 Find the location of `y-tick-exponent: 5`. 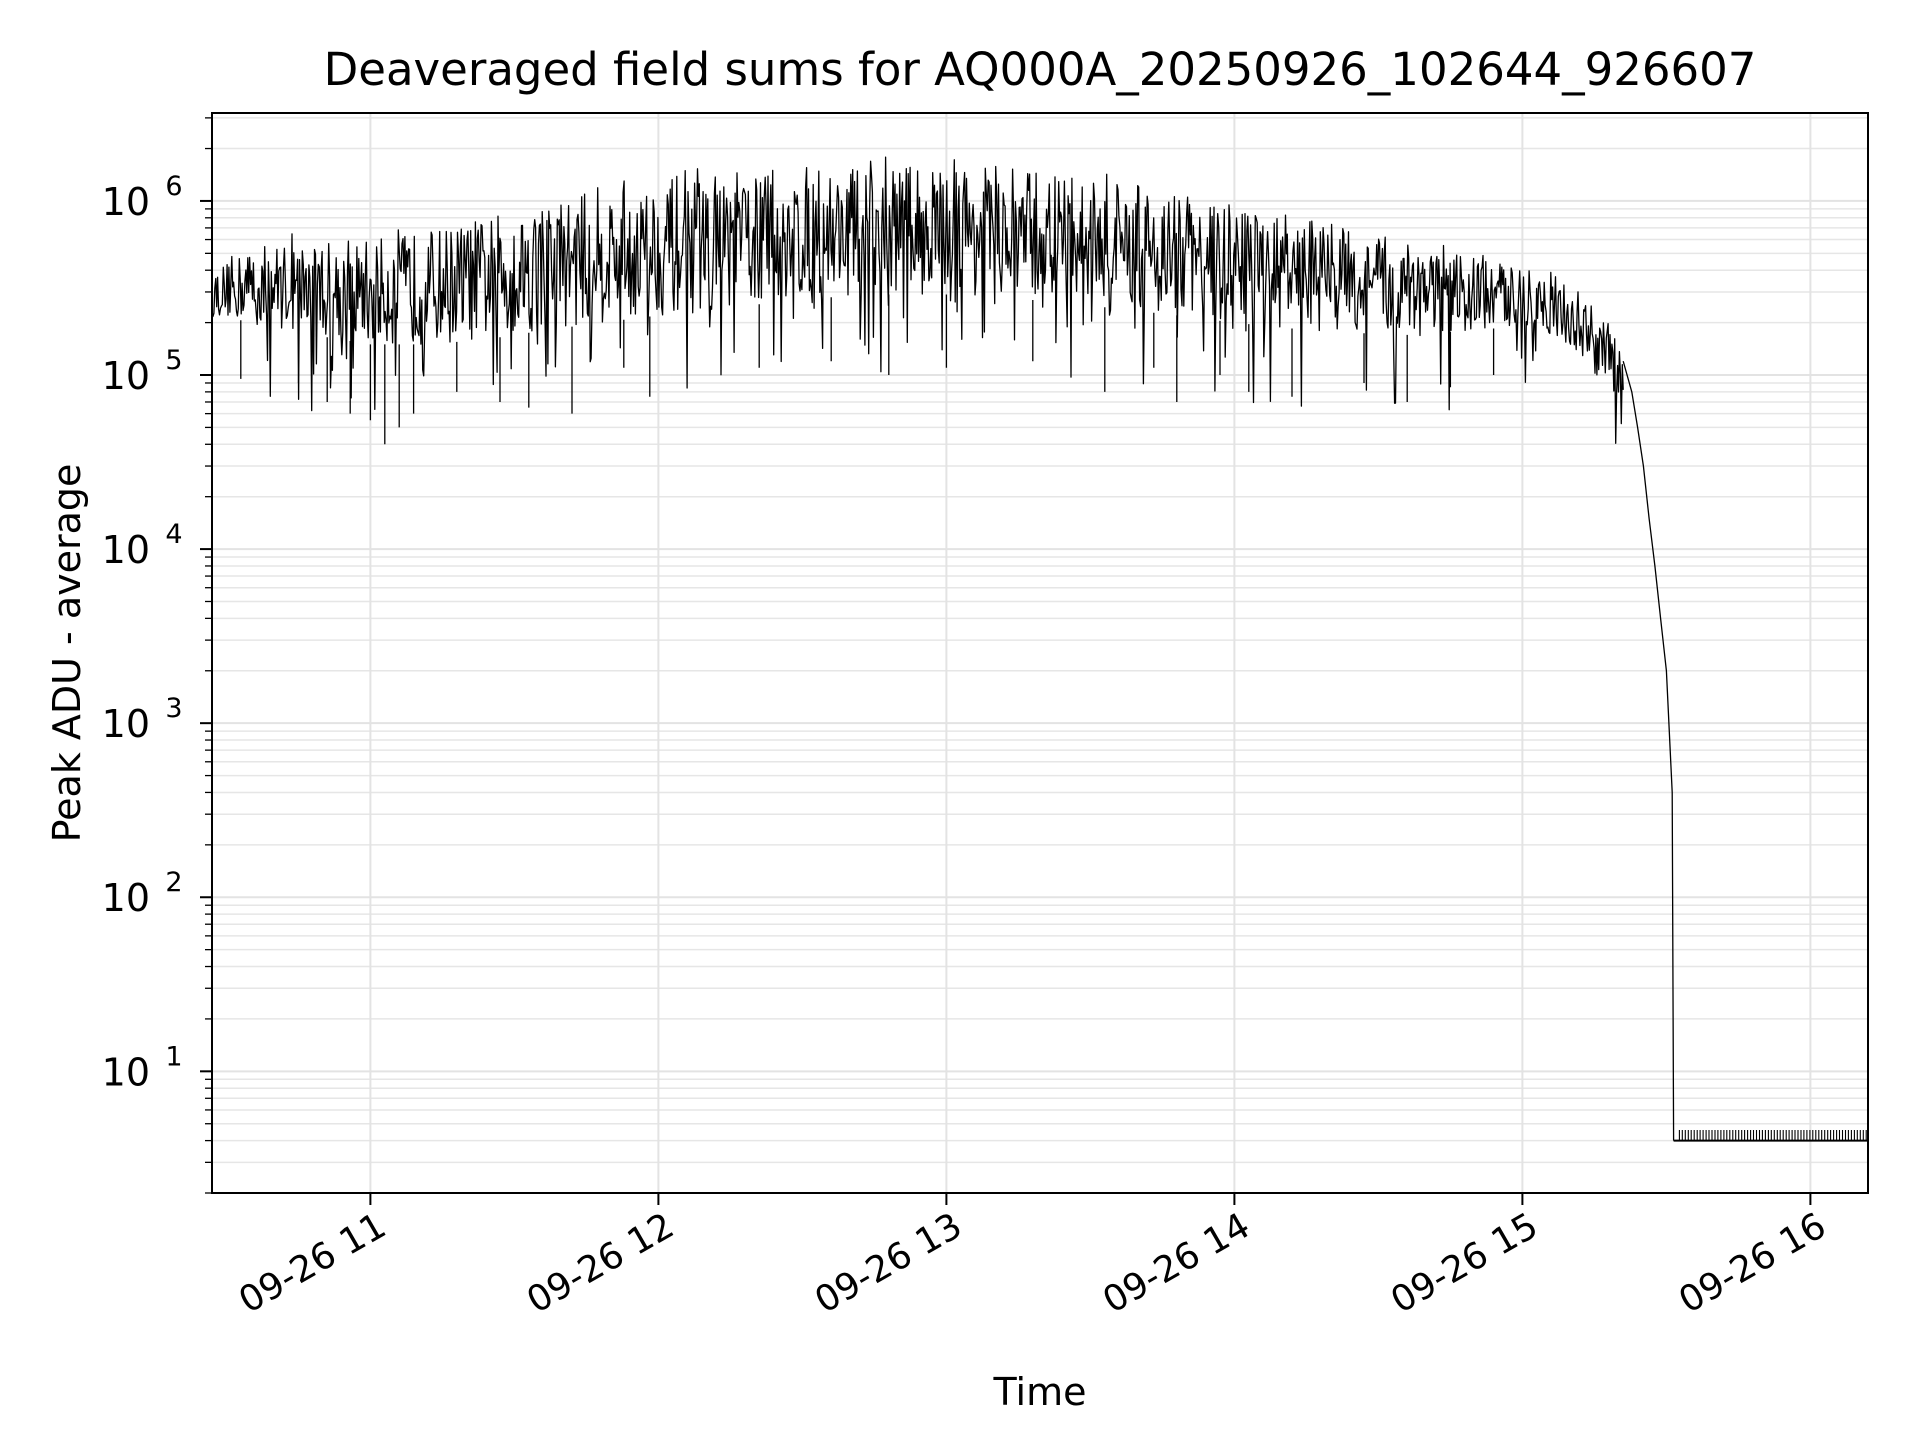

y-tick-exponent: 5 is located at coordinates (173, 360).